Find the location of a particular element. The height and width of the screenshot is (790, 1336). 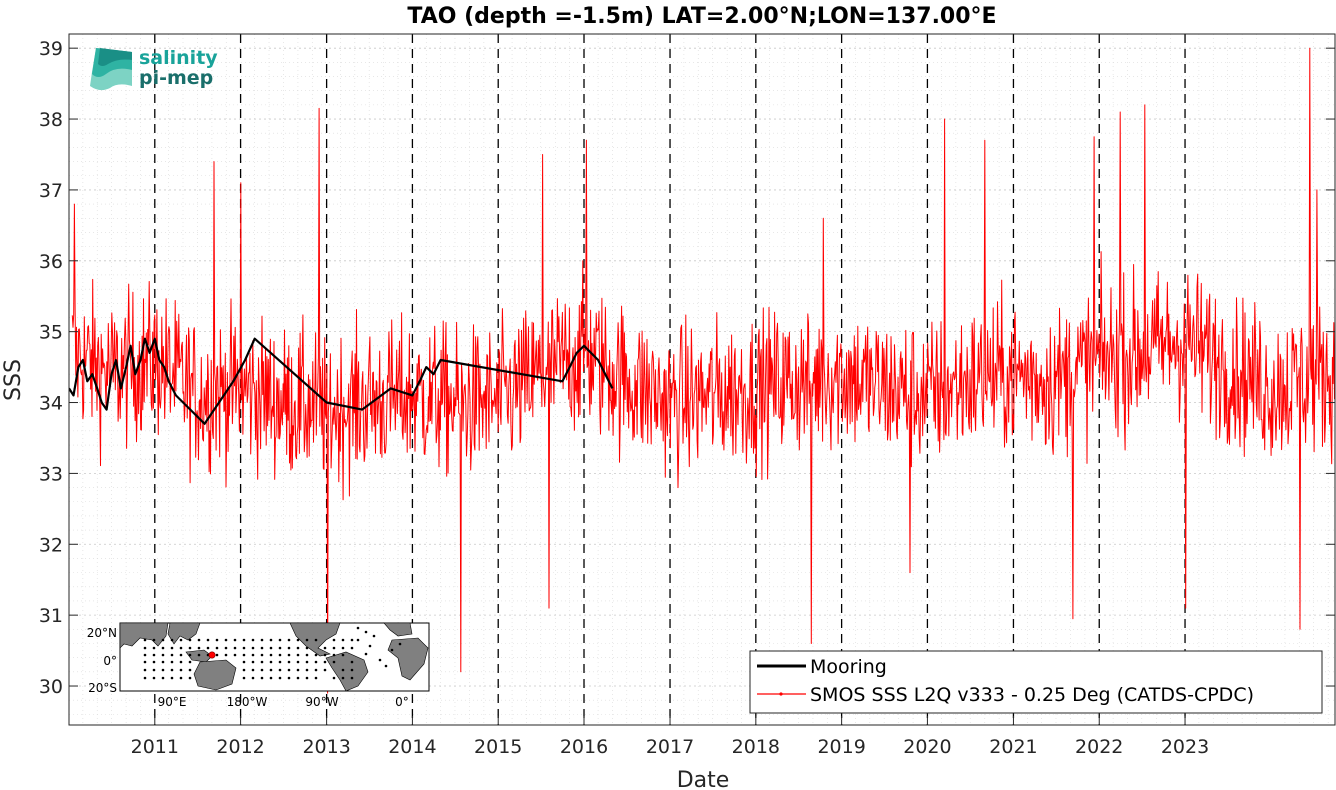

x-axis-label: Date is located at coordinates (703, 779).